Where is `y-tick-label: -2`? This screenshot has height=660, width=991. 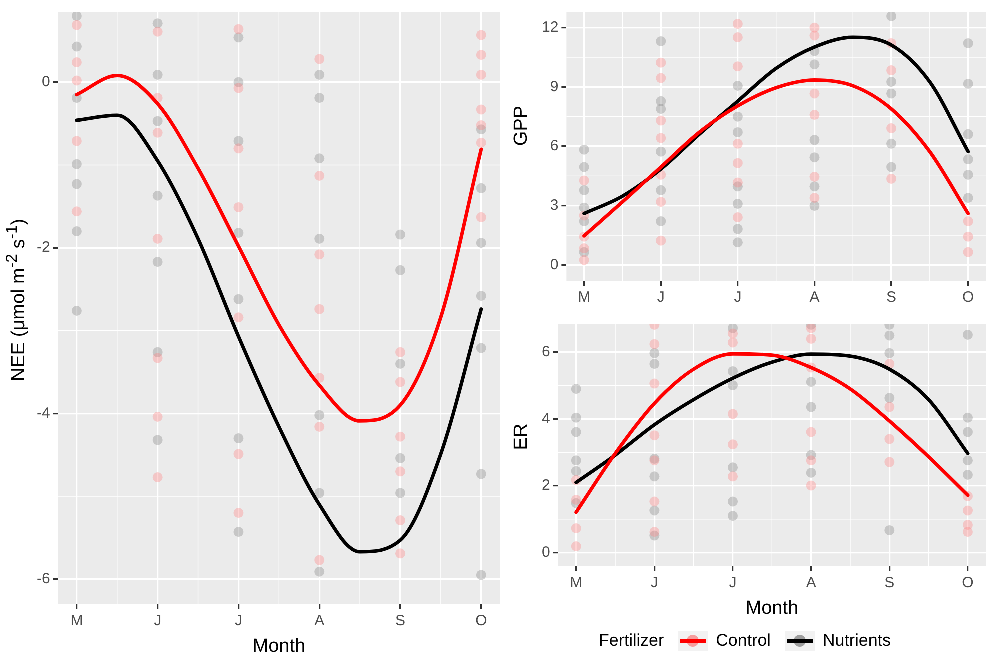
y-tick-label: -2 is located at coordinates (43, 247).